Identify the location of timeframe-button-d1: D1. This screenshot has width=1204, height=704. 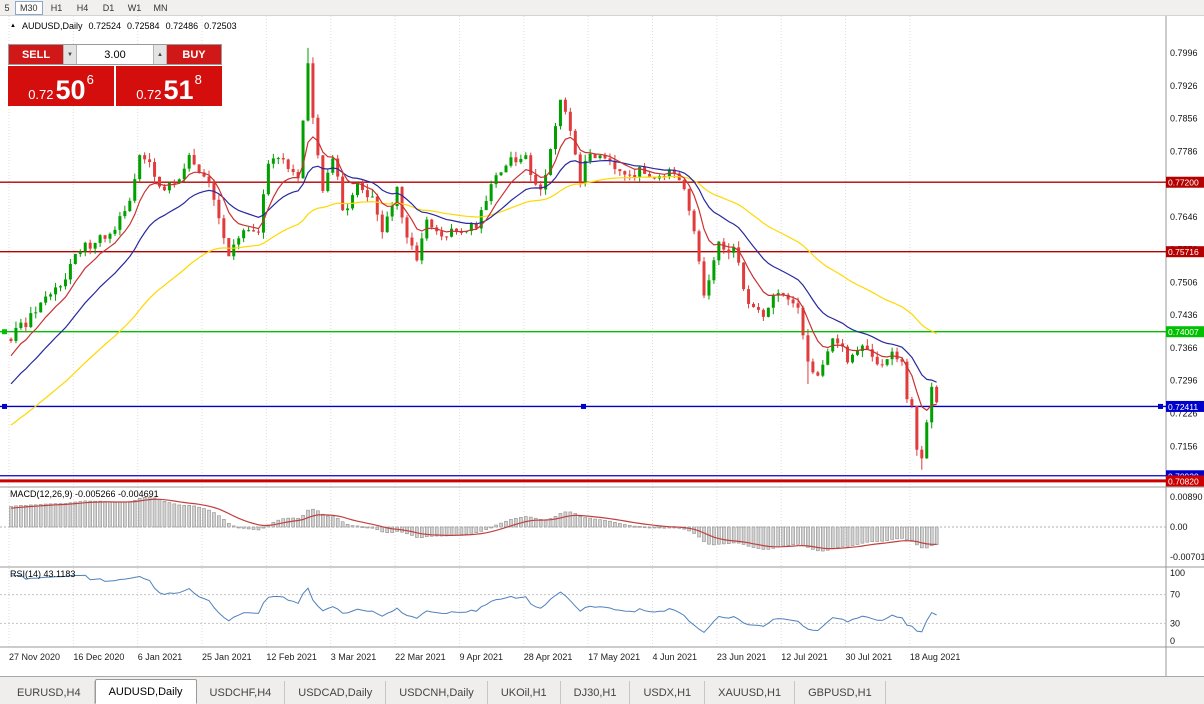
(108, 7).